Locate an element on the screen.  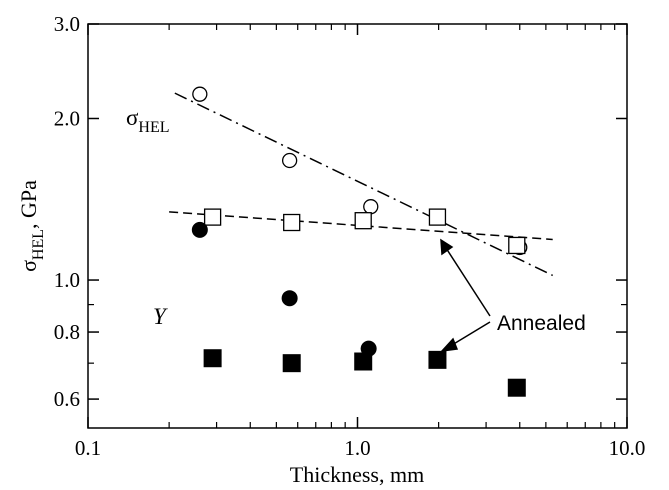
trendline-dashed is located at coordinates (361, 226).